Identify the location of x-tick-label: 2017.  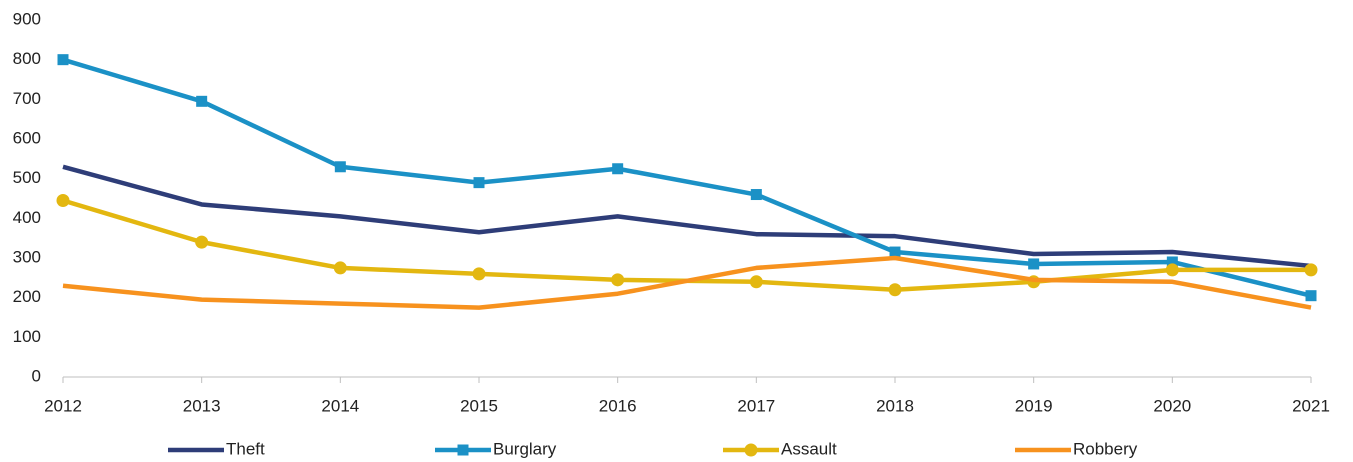
(756, 405).